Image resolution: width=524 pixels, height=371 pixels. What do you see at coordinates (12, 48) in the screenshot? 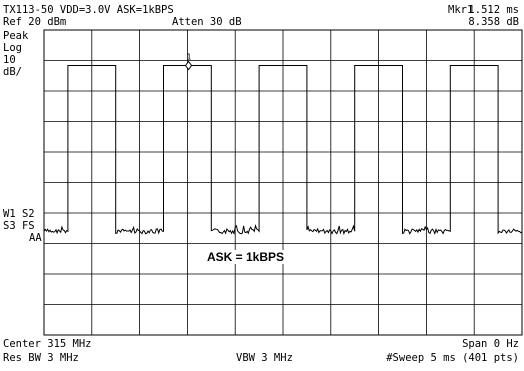
I see `scale-type-label: Log` at bounding box center [12, 48].